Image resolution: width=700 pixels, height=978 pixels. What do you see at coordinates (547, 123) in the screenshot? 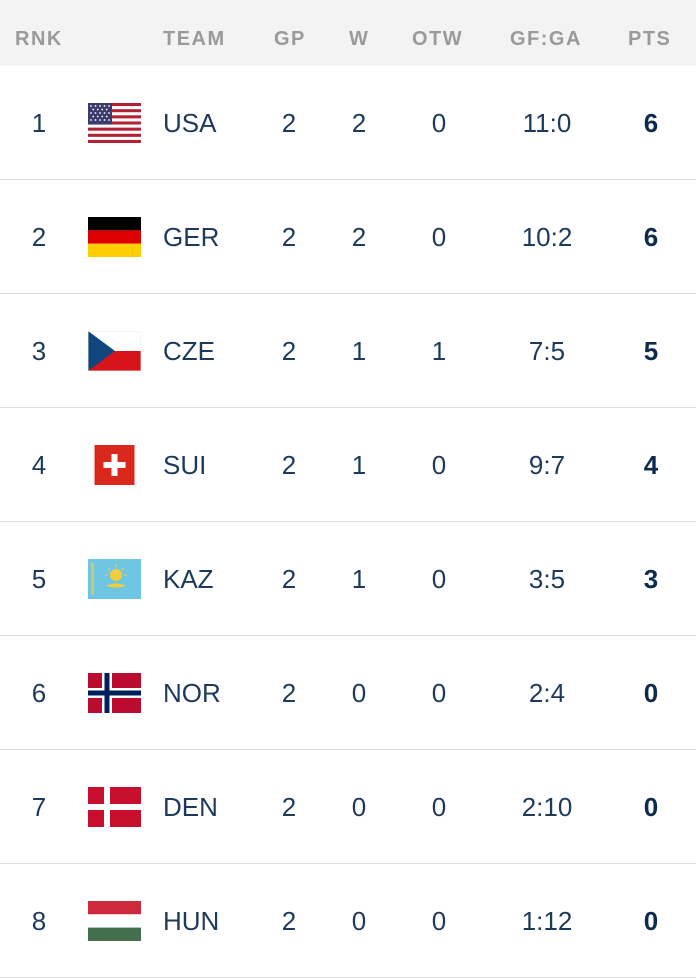
I see `gfga-cell: 11:0` at bounding box center [547, 123].